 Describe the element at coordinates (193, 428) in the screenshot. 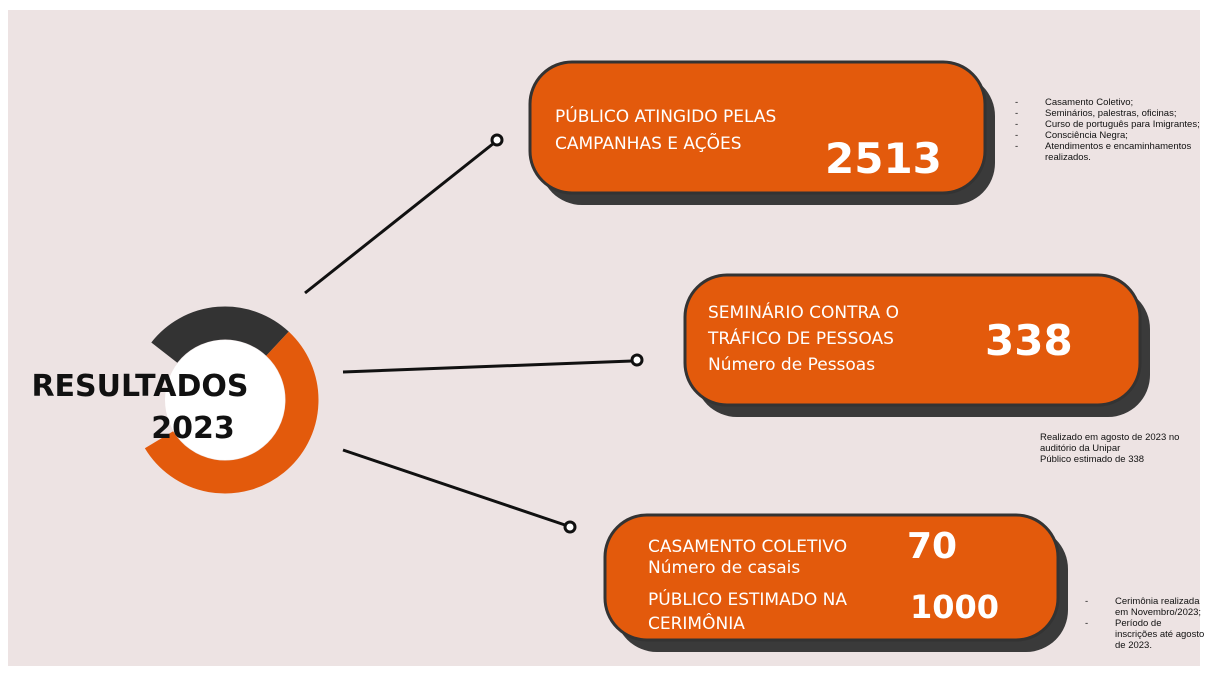

I see `title-line: 2023` at that location.